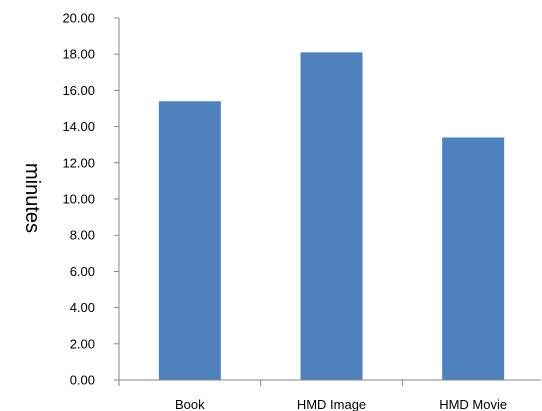 The height and width of the screenshot is (411, 542). What do you see at coordinates (82, 380) in the screenshot?
I see `y-tick-label: 0.00` at bounding box center [82, 380].